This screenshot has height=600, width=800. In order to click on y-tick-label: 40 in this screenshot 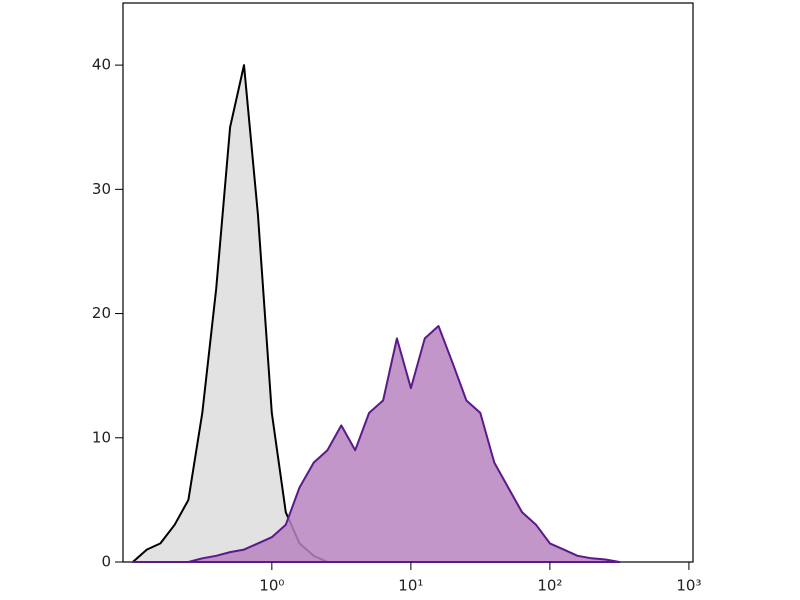, I will do `click(101, 65)`.